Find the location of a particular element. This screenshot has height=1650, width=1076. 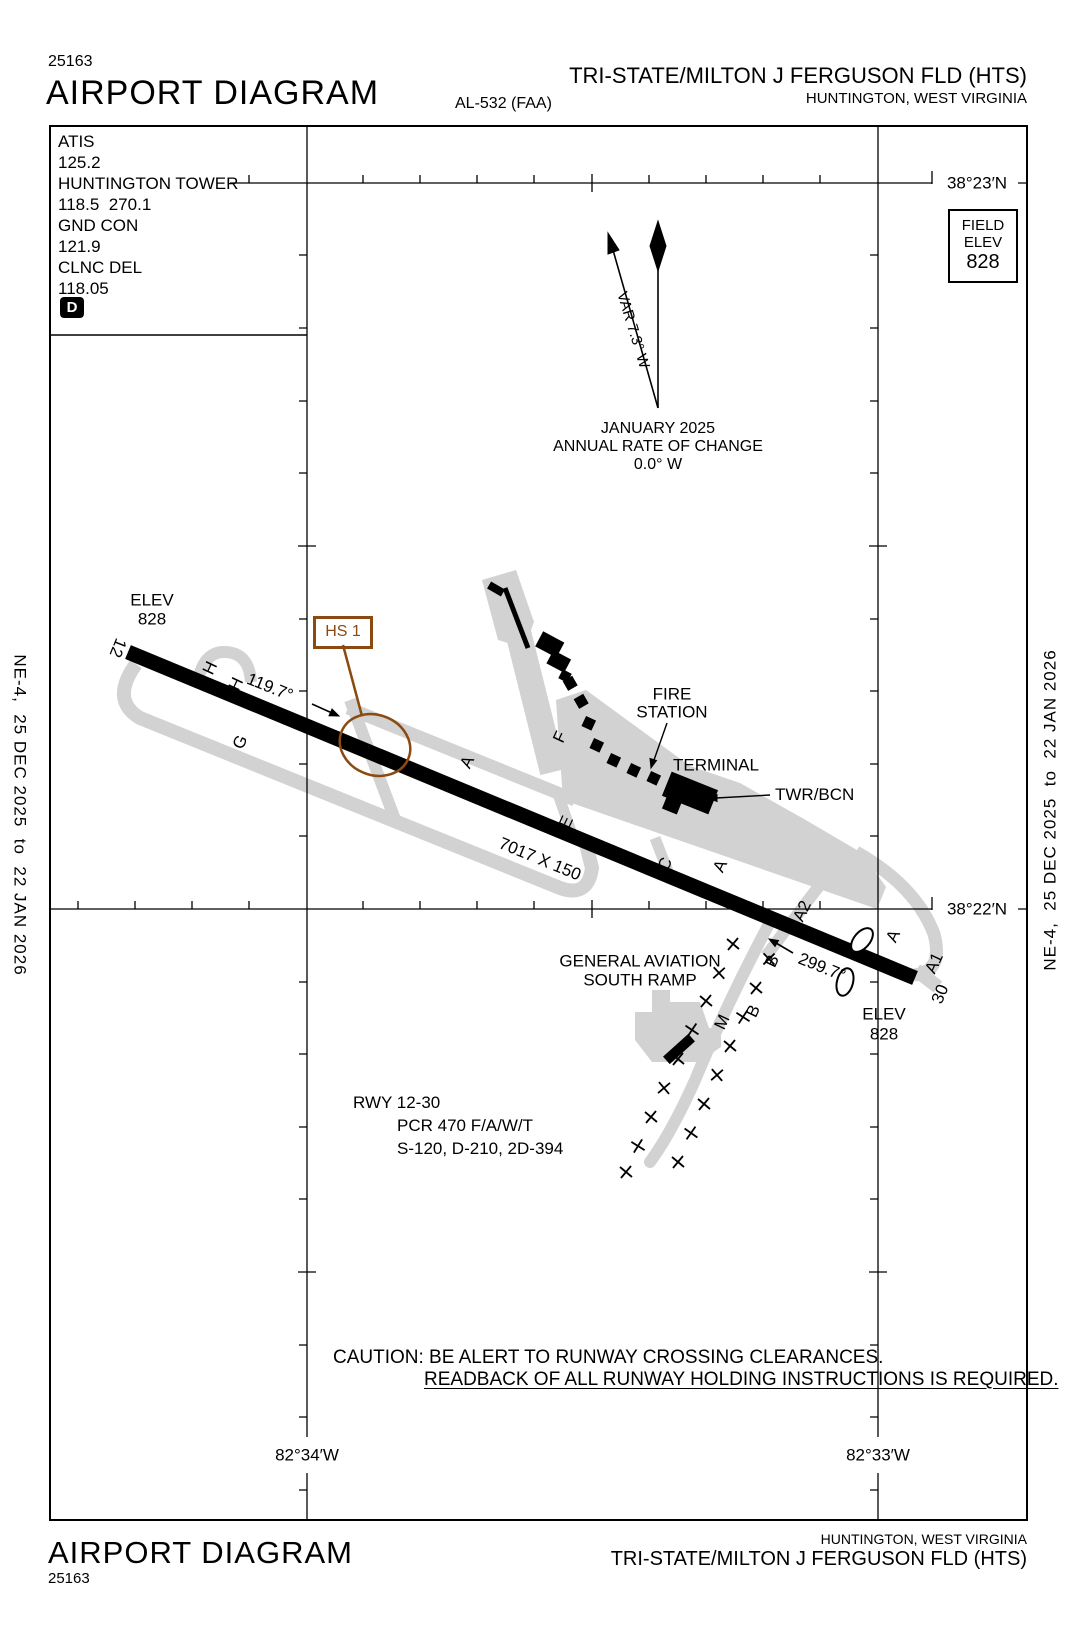

fire-station-label-1: FIRE is located at coordinates (672, 694).